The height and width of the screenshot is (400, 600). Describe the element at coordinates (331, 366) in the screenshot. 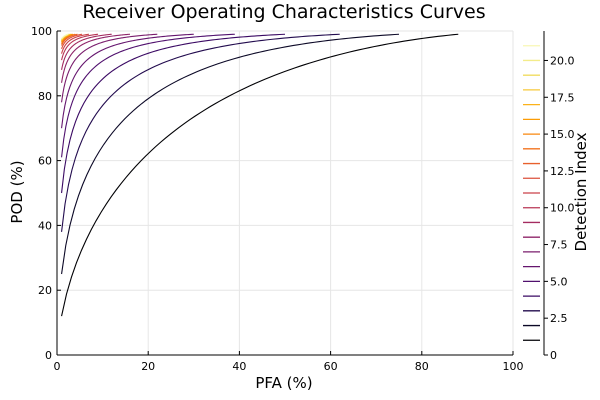

I see `x-tick-label: 60` at that location.